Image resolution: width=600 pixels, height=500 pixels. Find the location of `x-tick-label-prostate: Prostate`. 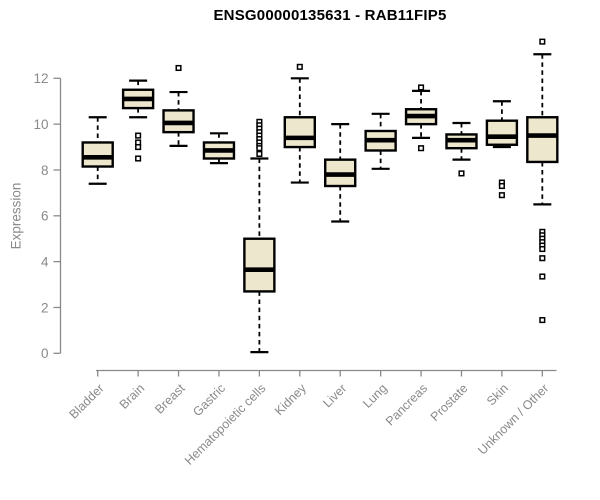

x-tick-label-prostate: Prostate is located at coordinates (449, 402).